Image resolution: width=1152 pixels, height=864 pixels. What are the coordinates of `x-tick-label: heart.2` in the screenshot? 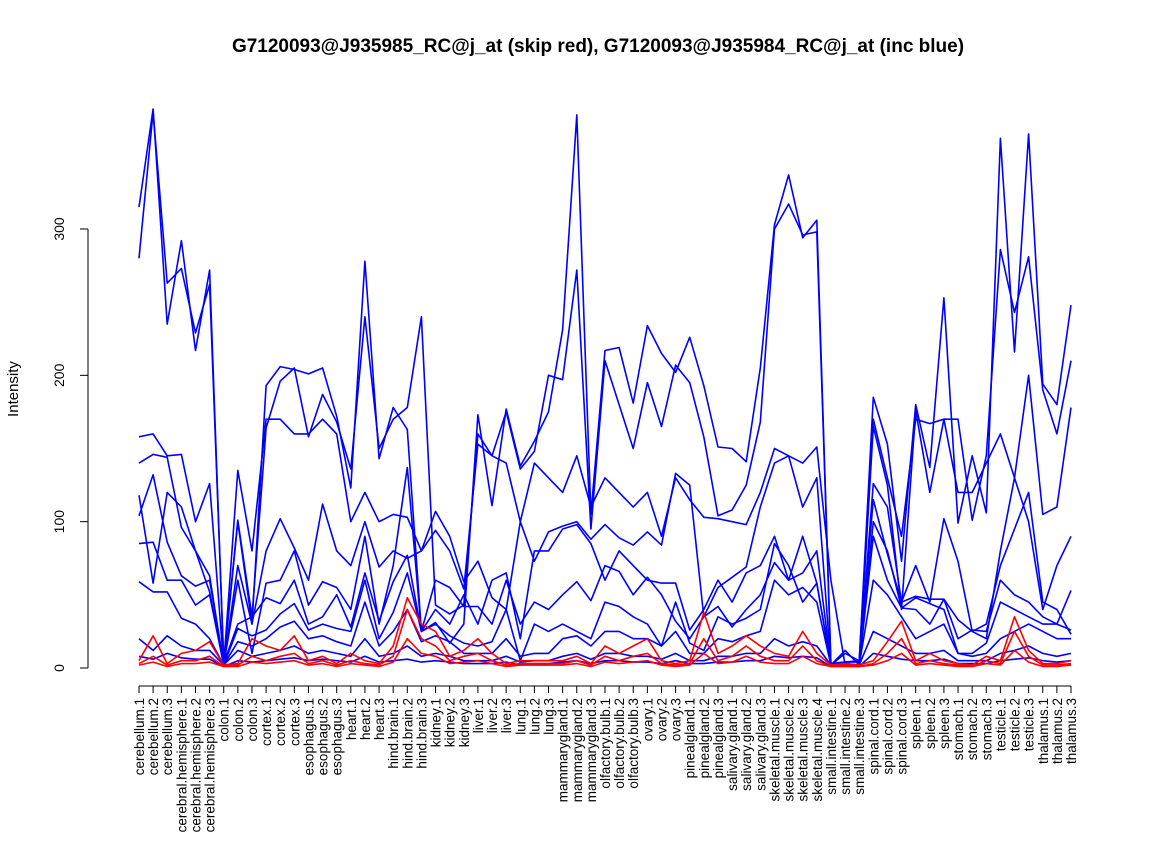 It's located at (365, 719).